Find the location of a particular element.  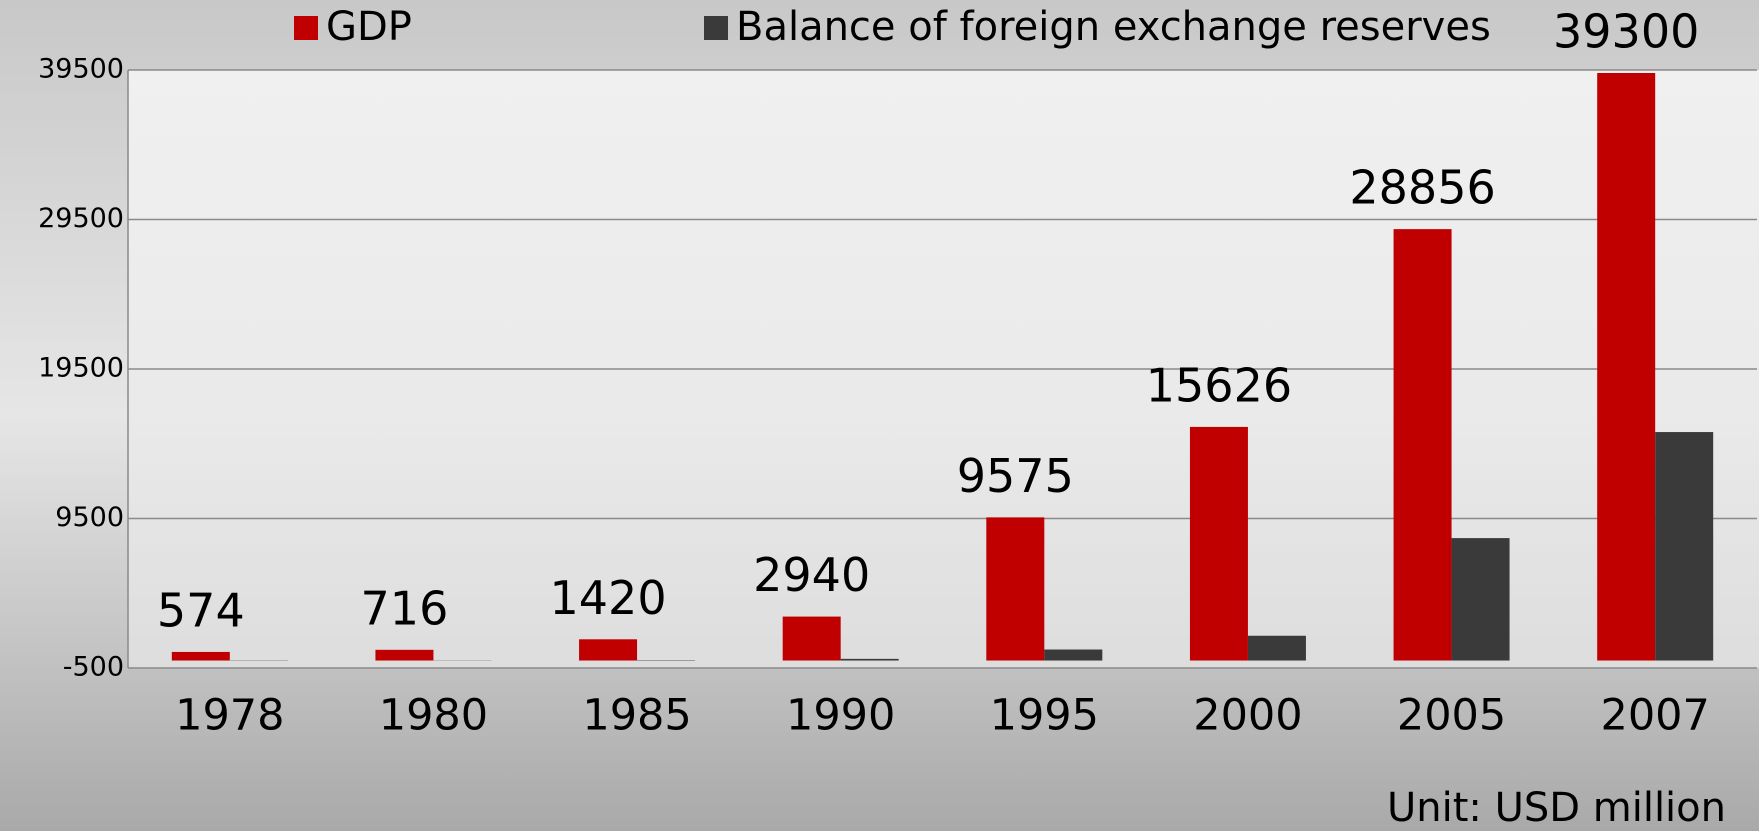

value-label: 28856 is located at coordinates (1422, 188).